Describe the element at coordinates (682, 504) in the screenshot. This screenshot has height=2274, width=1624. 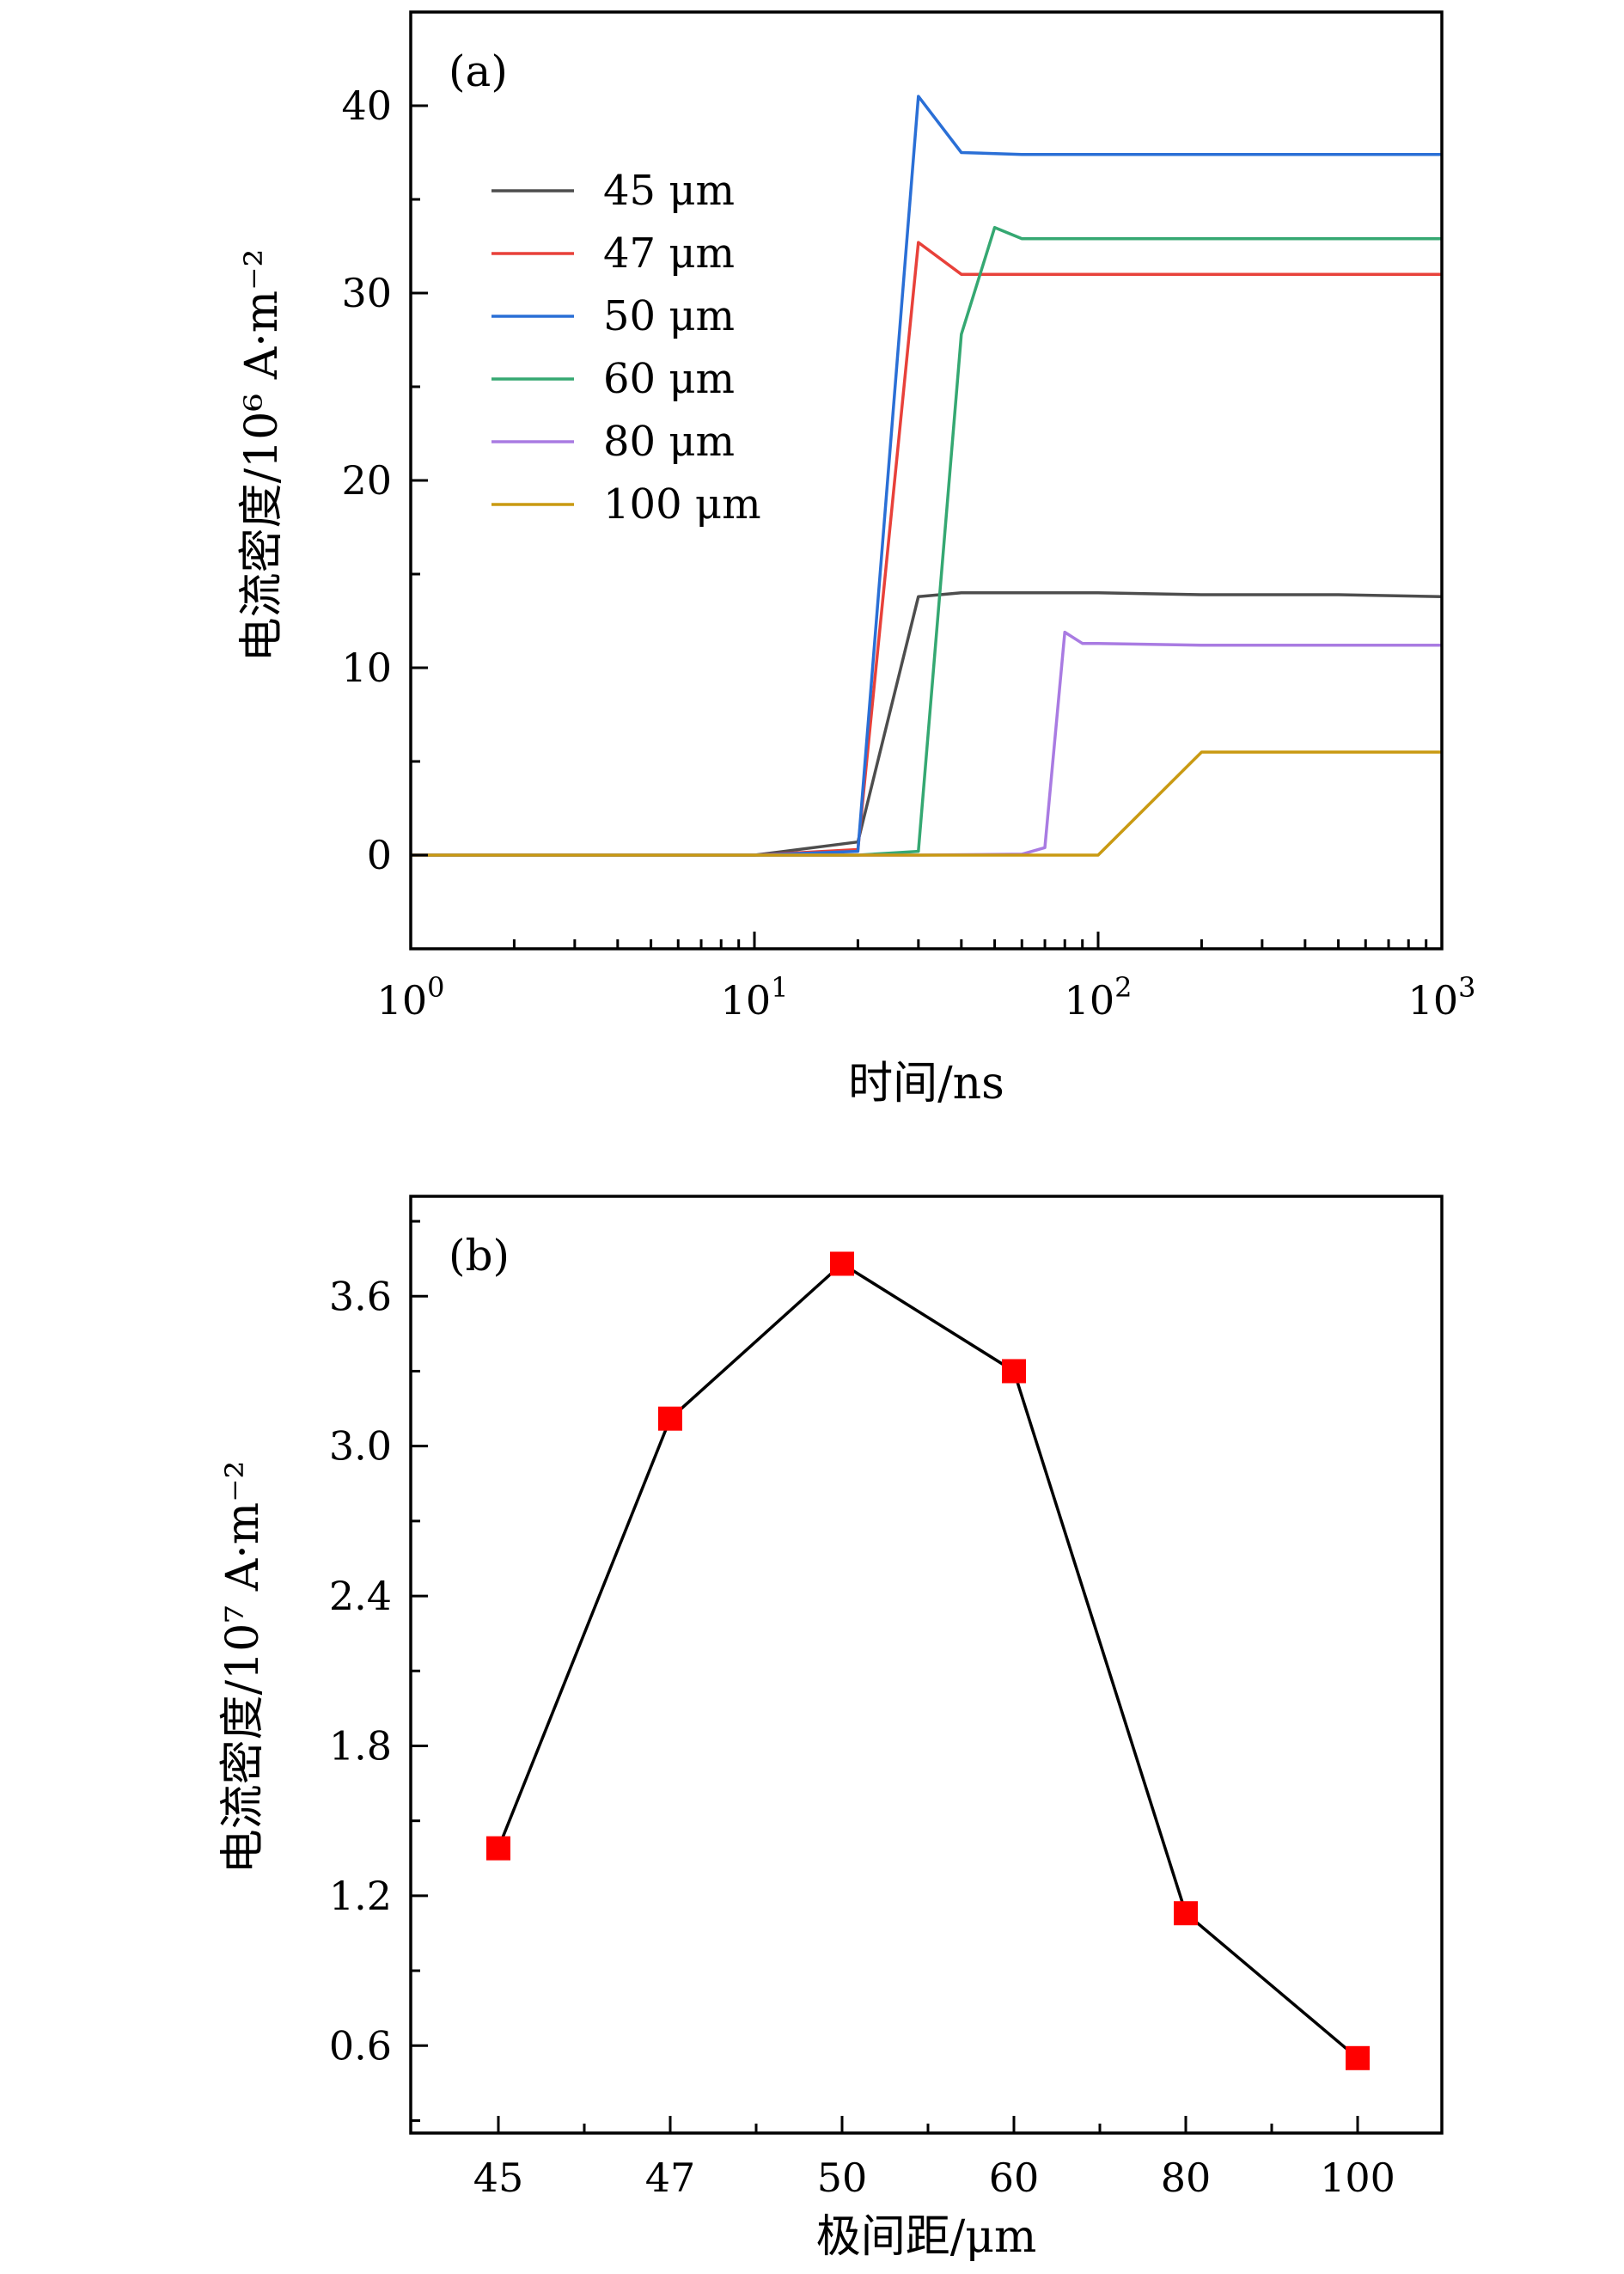
I see `a-legend-label: 100 μm` at that location.